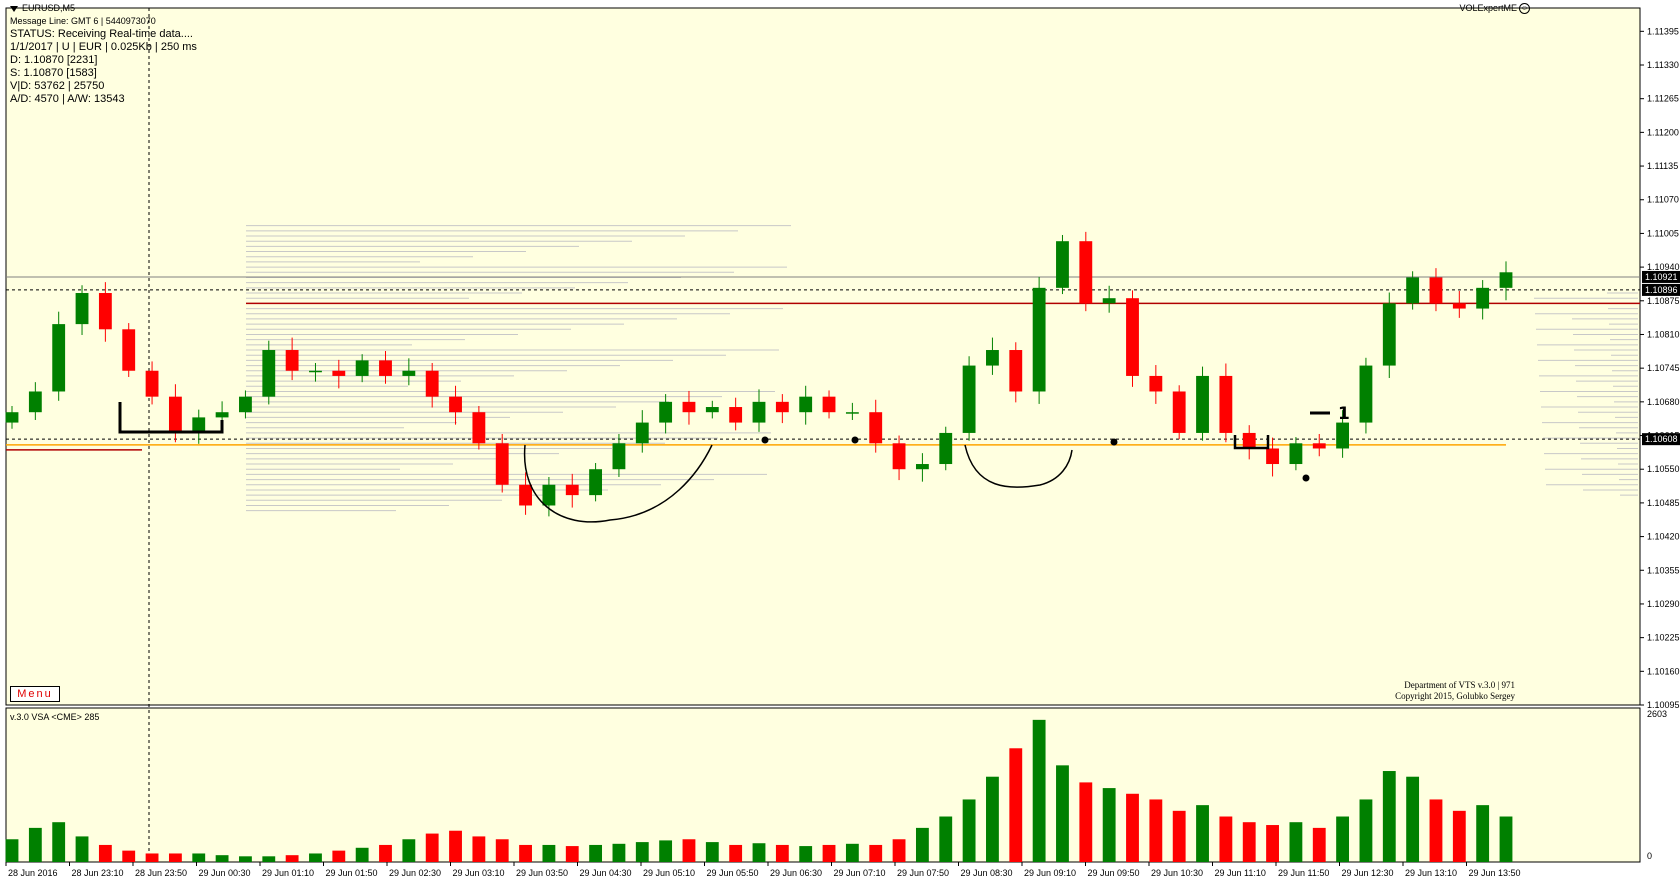 The image size is (1680, 887). Describe the element at coordinates (987, 873) in the screenshot. I see `time-tick-label: 29 Jun 08:30` at that location.